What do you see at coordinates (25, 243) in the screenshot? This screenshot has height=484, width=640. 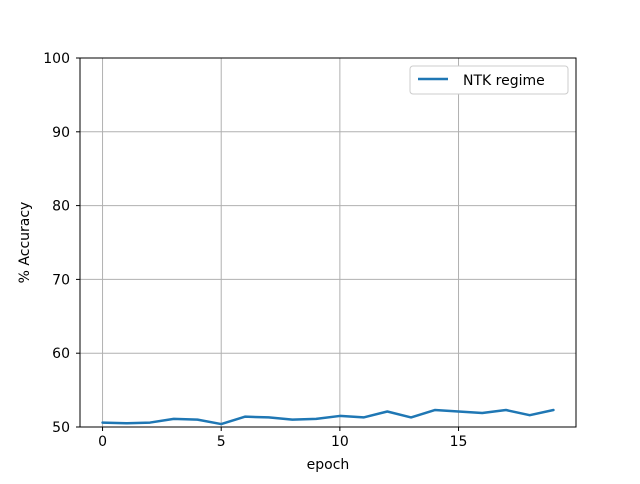 I see `y-axis-label: % Accuracy` at bounding box center [25, 243].